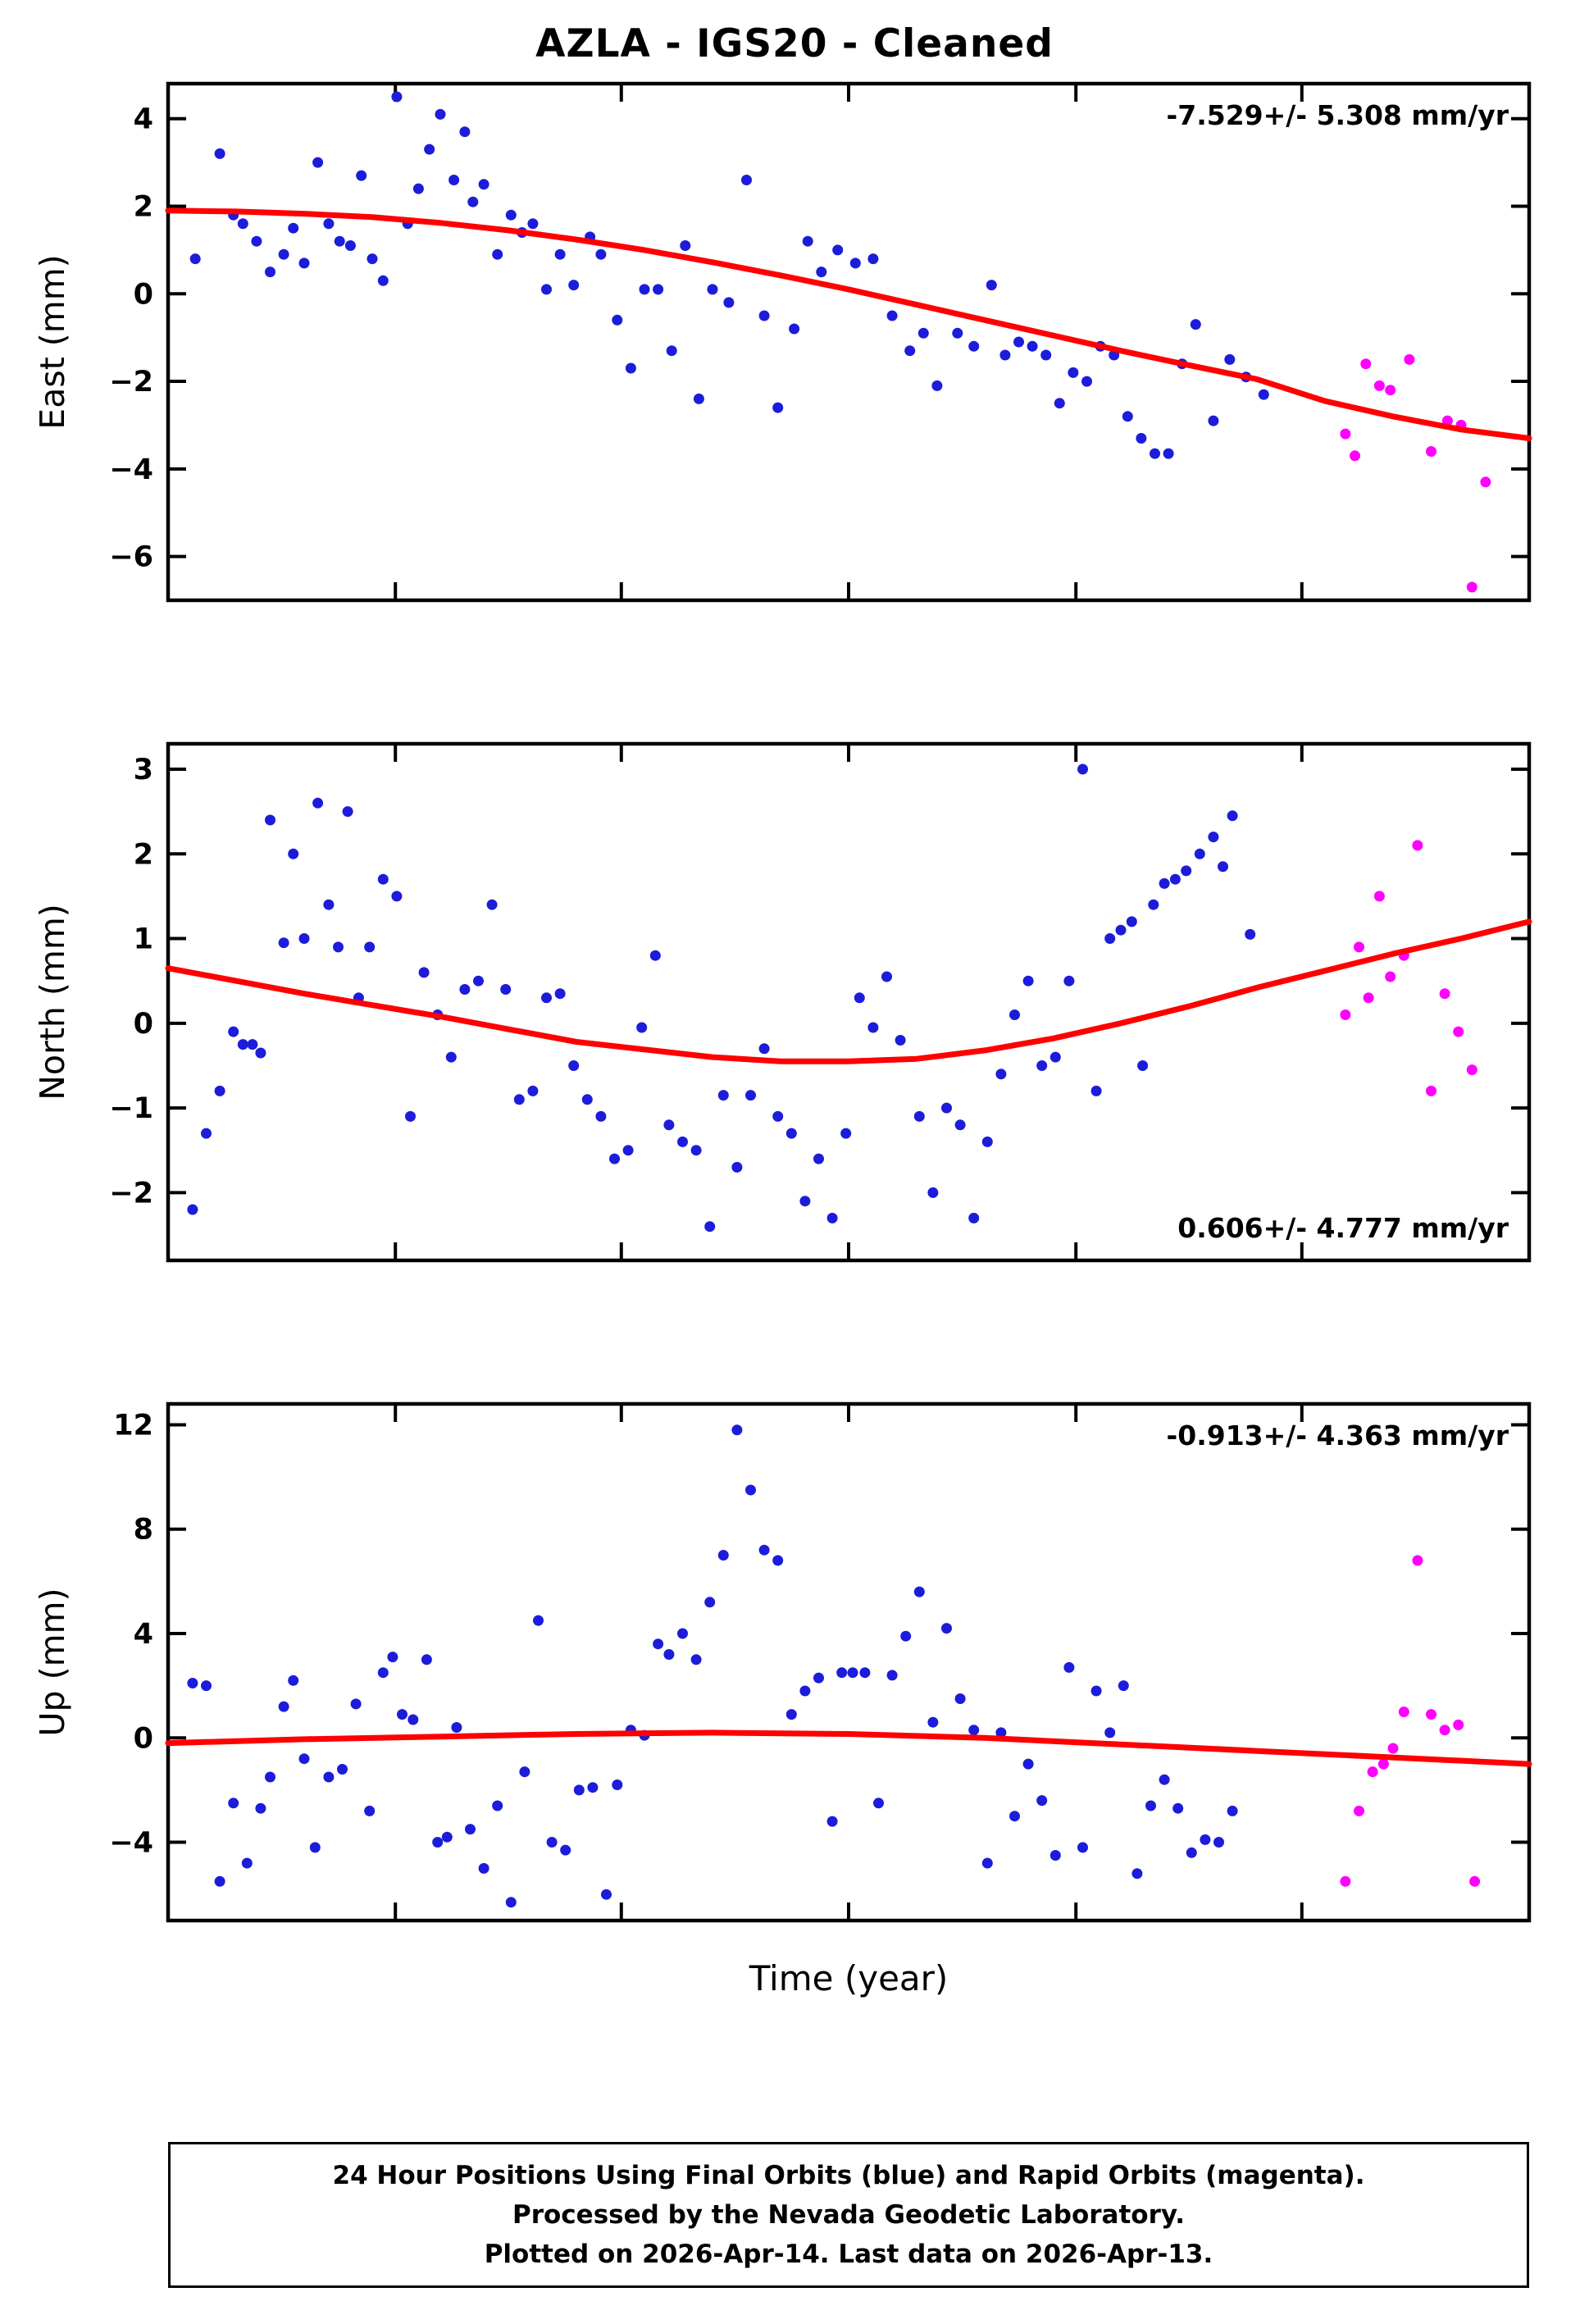 The width and height of the screenshot is (1589, 2324). What do you see at coordinates (143, 294) in the screenshot?
I see `y-tick-label: 0` at bounding box center [143, 294].